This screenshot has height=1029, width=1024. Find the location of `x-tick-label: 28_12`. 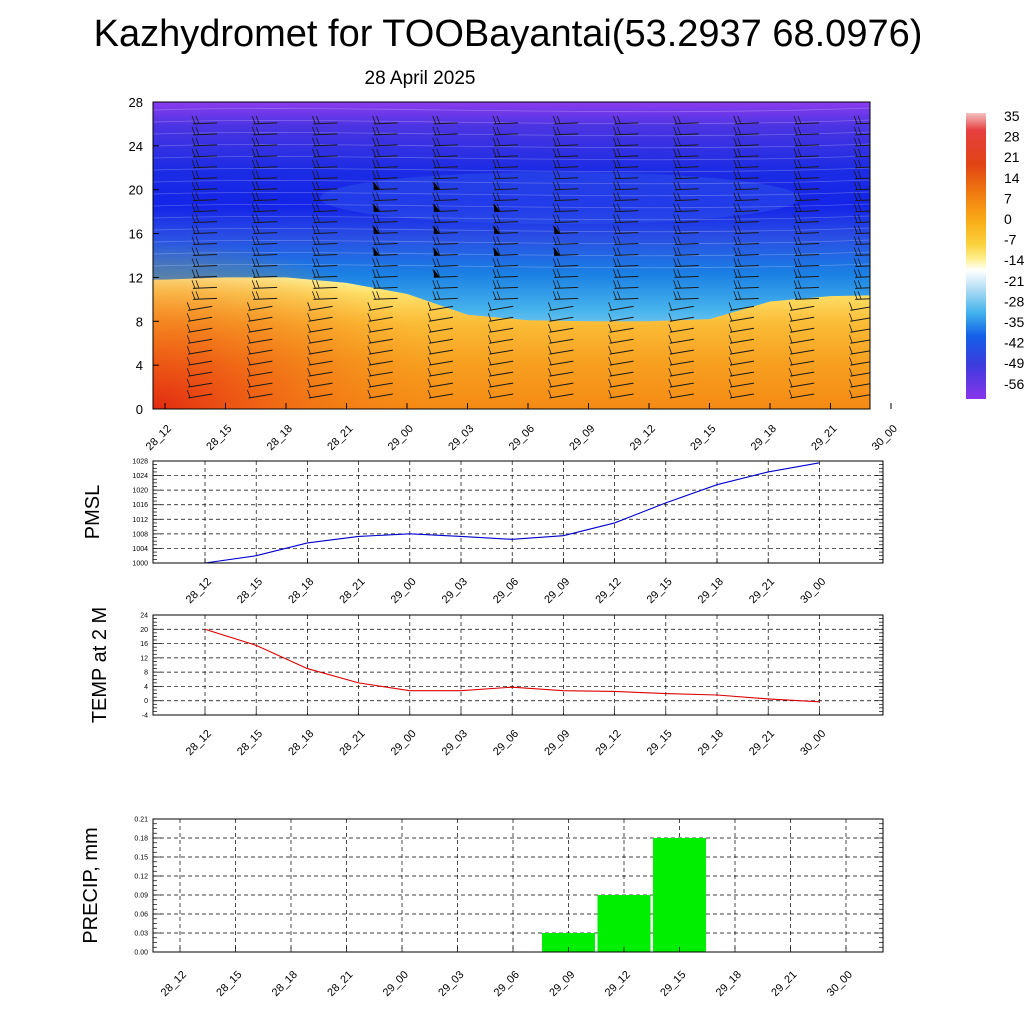

x-tick-label: 28_12 is located at coordinates (199, 743).